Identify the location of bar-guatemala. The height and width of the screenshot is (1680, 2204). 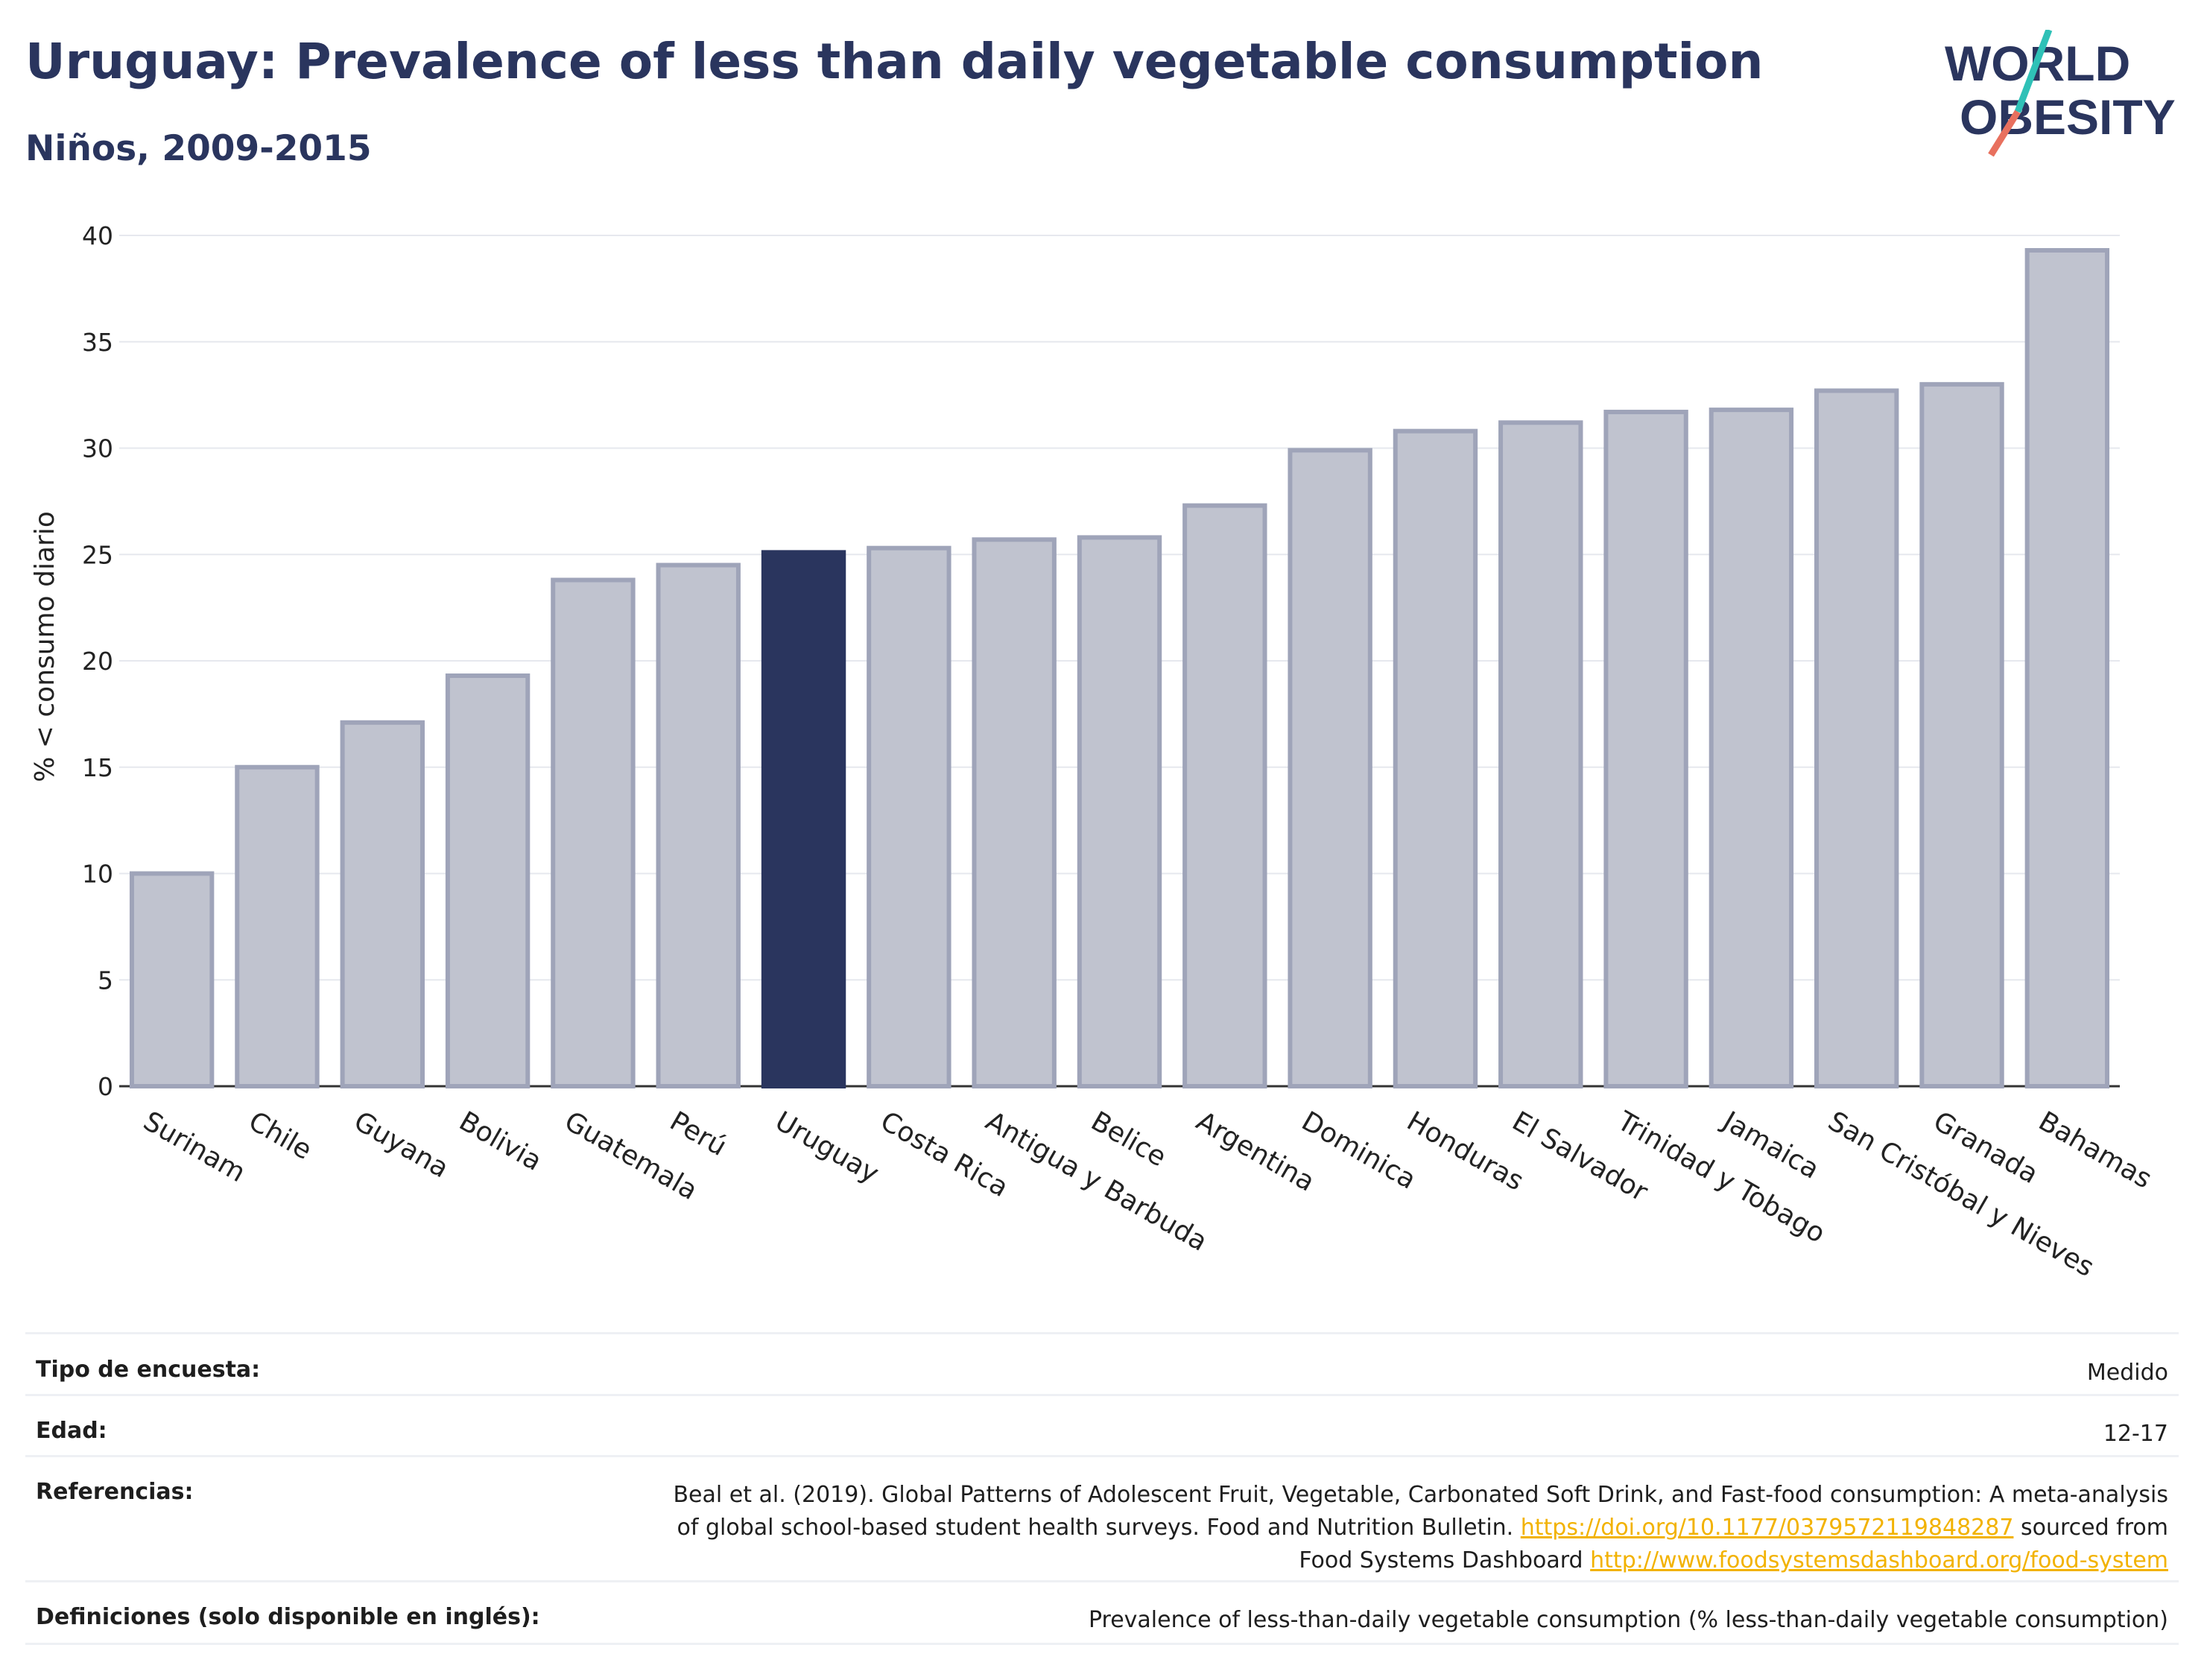
(593, 832).